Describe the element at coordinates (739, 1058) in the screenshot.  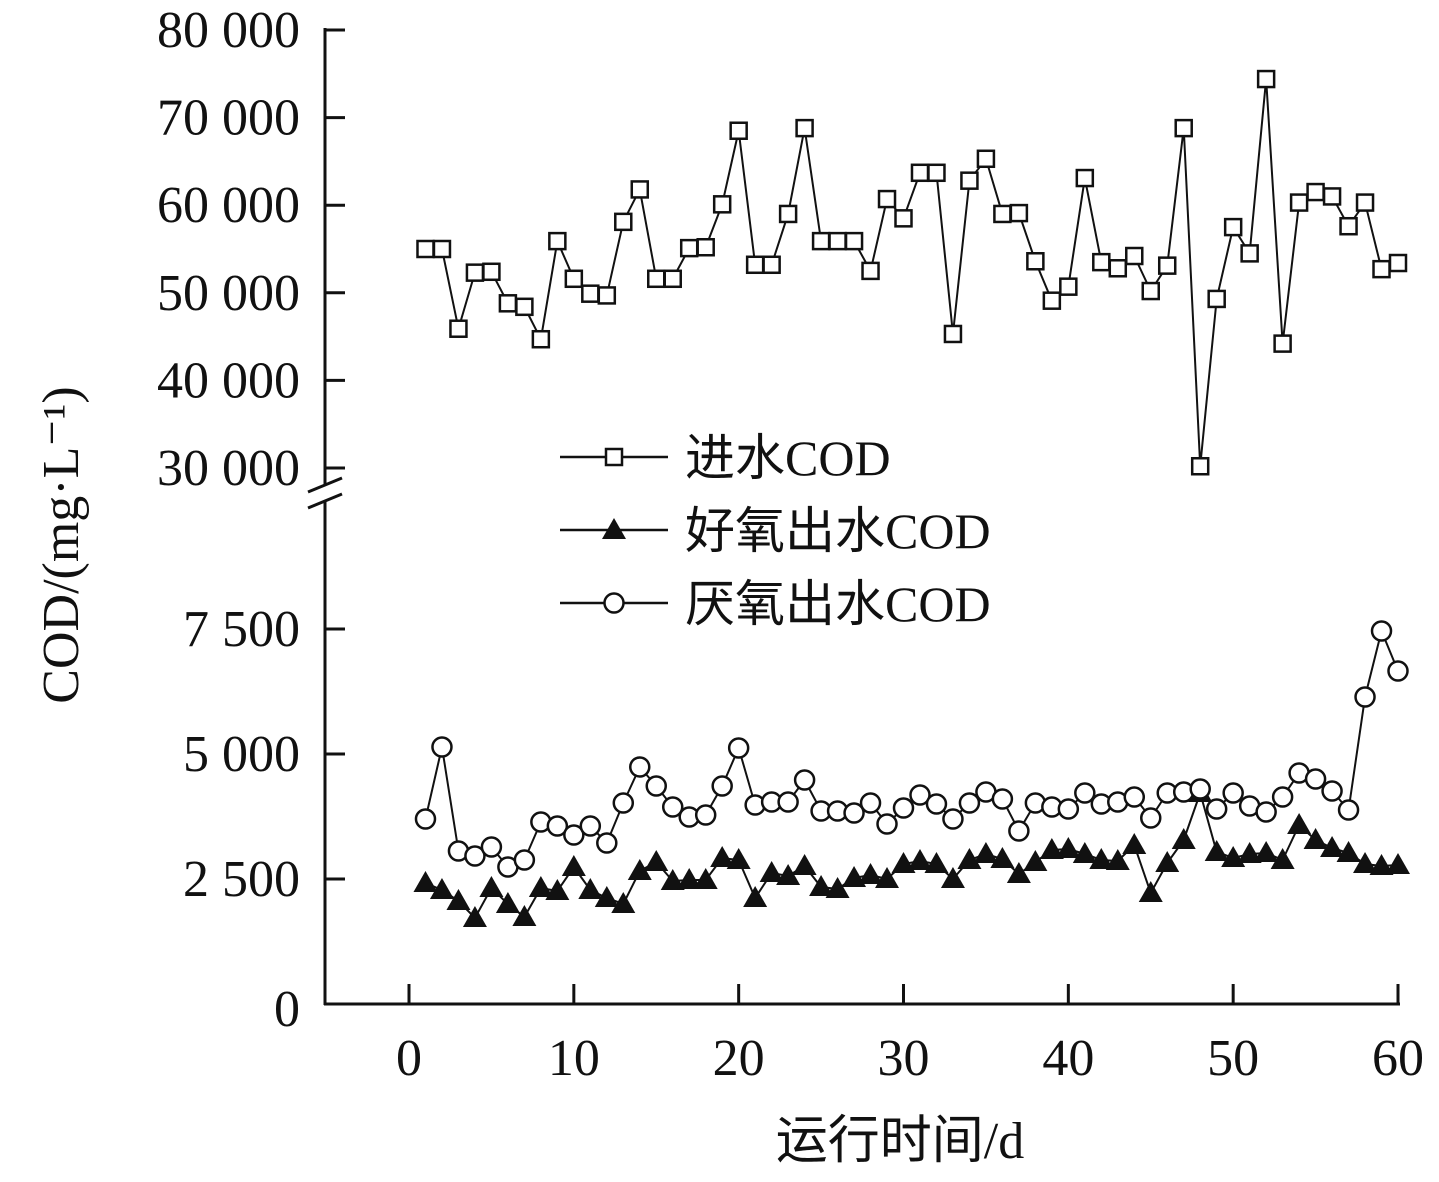
I see `x-tick-label: 20` at that location.